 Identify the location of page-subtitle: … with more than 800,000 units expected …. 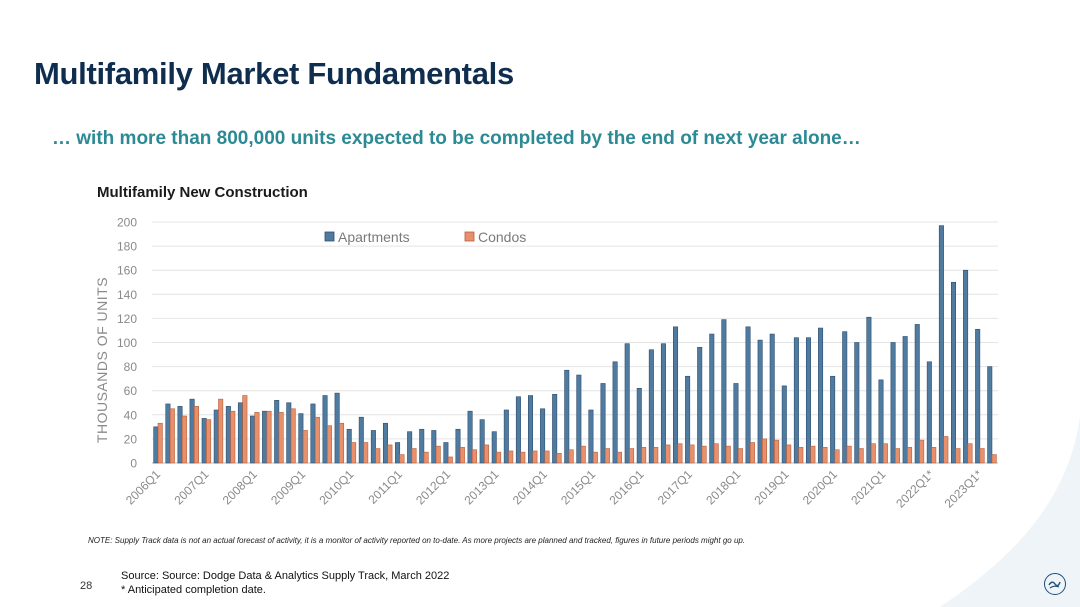
(456, 138).